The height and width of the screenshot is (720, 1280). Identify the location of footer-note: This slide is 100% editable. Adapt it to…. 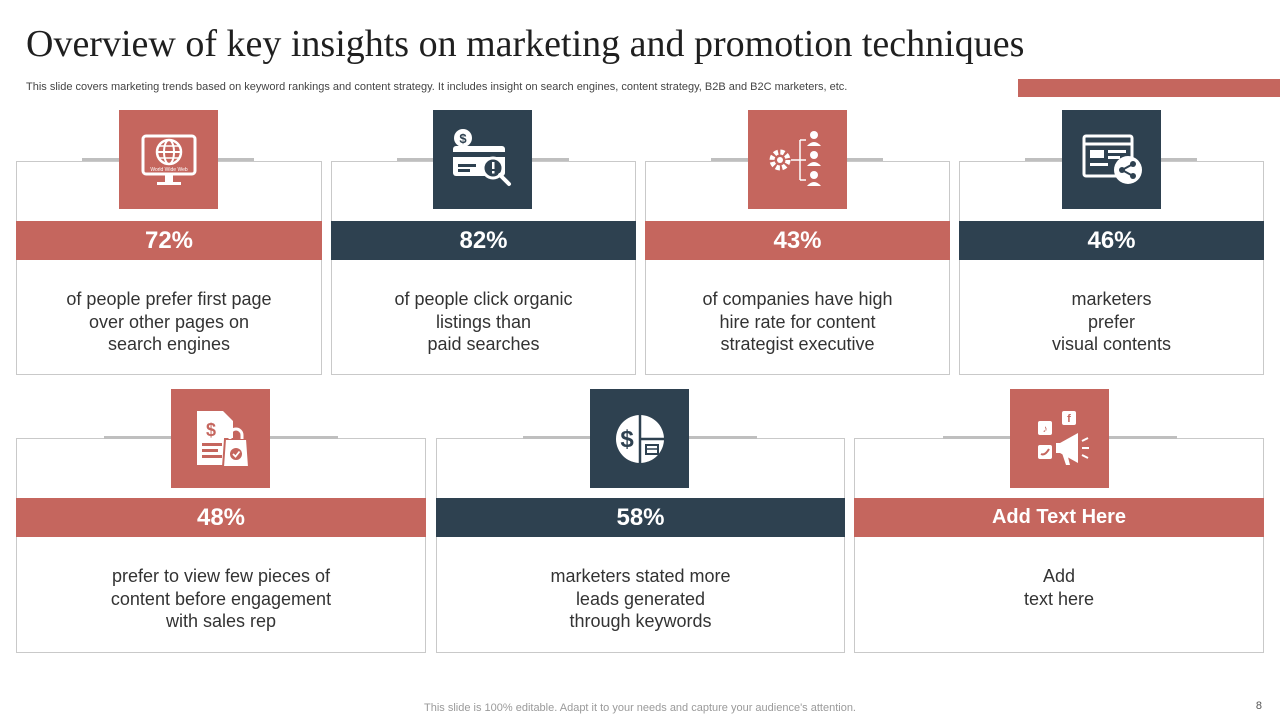
(640, 708).